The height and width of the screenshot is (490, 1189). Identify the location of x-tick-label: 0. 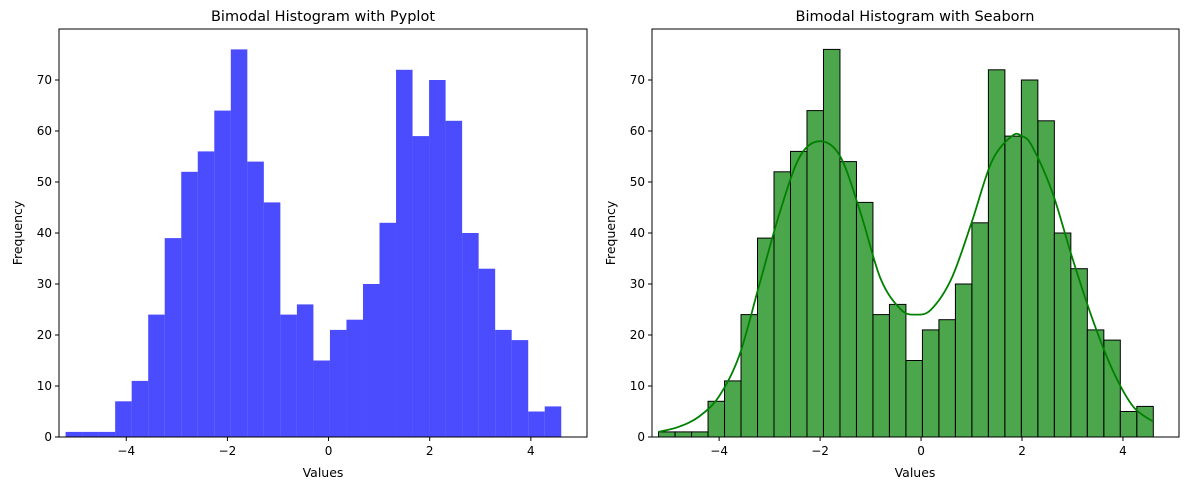
(921, 451).